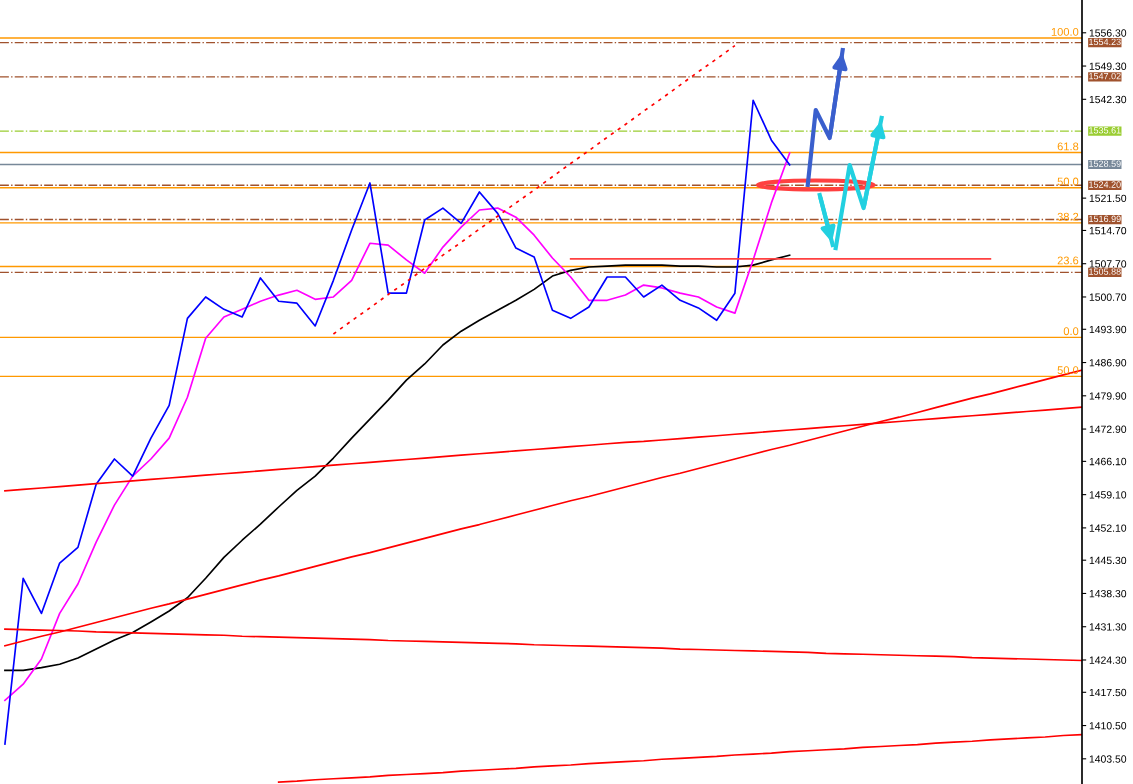 The width and height of the screenshot is (1133, 784). Describe the element at coordinates (1108, 692) in the screenshot. I see `y-tick-label: 1417.50` at that location.